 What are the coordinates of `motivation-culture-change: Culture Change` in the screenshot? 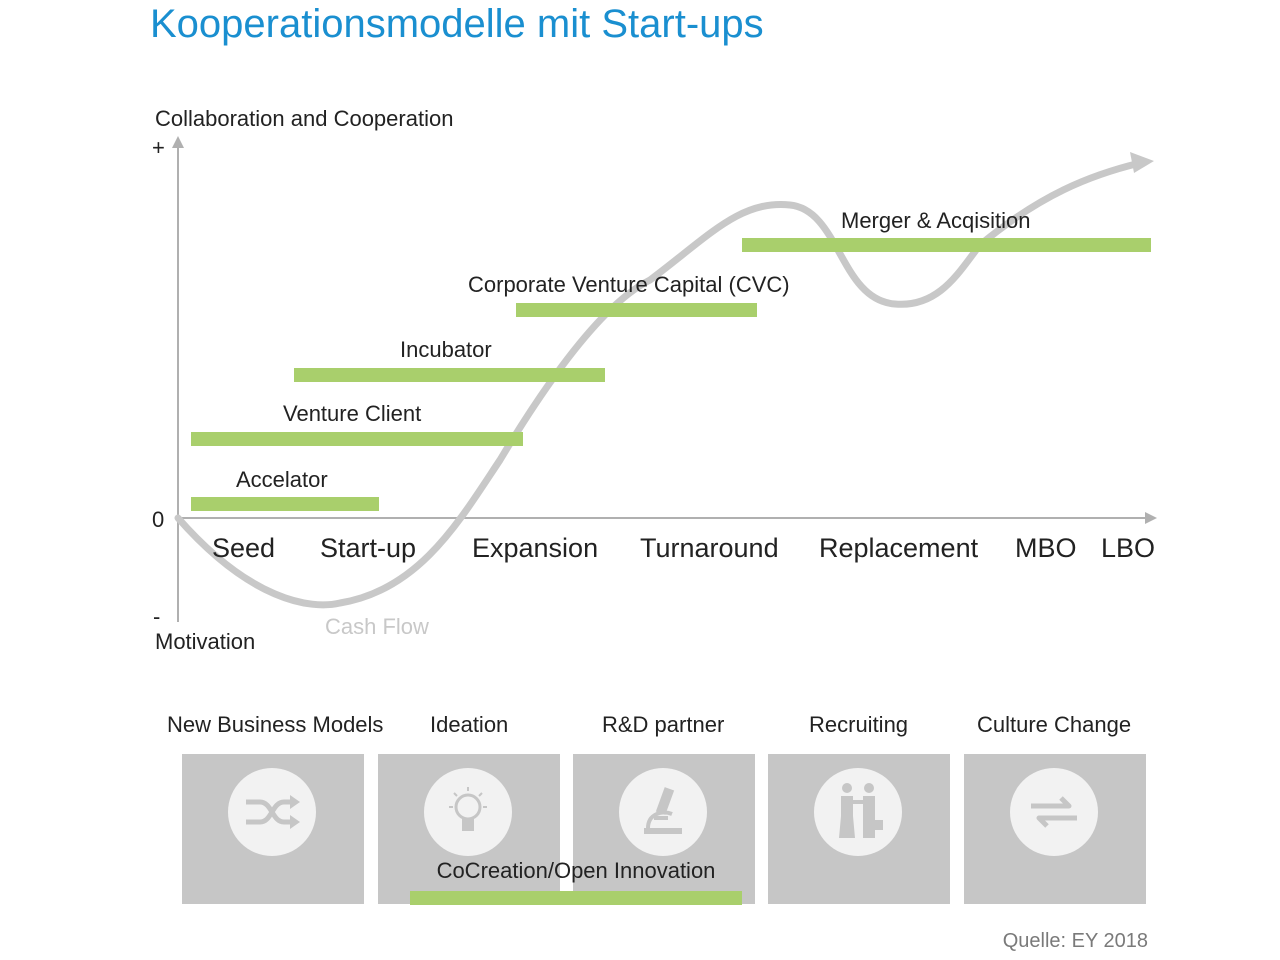 It's located at (1054, 724).